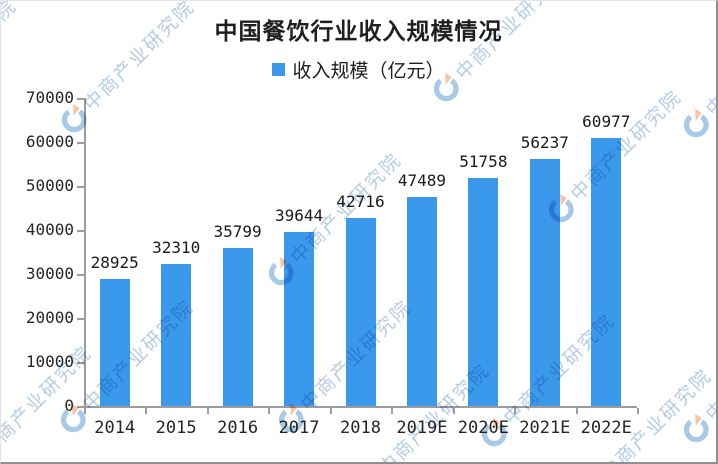 This screenshot has height=464, width=718. What do you see at coordinates (49, 141) in the screenshot?
I see `y-axis-tick-label: 60000` at bounding box center [49, 141].